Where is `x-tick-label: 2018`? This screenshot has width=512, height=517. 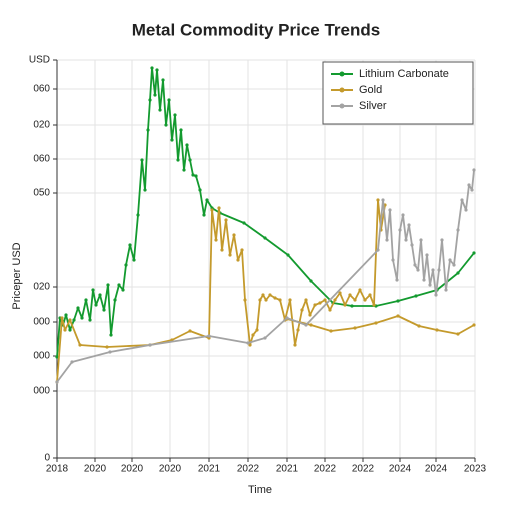 x-tick-label: 2018 is located at coordinates (57, 469).